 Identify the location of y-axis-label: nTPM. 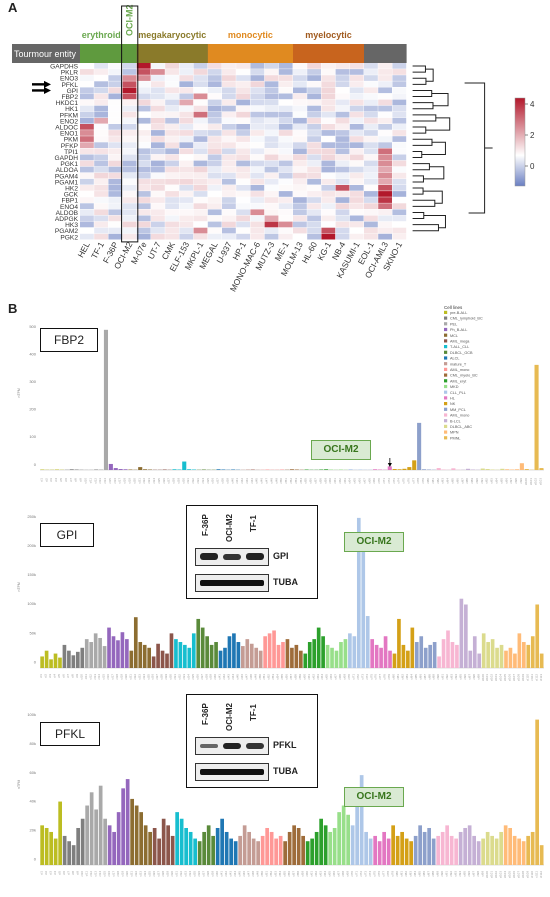
(19, 784).